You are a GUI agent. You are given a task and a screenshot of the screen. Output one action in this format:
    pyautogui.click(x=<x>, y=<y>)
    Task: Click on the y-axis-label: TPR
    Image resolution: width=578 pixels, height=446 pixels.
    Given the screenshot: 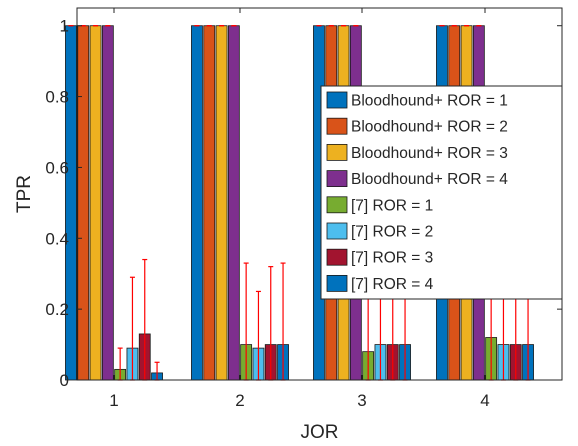 What is the action you would take?
    pyautogui.click(x=24, y=194)
    